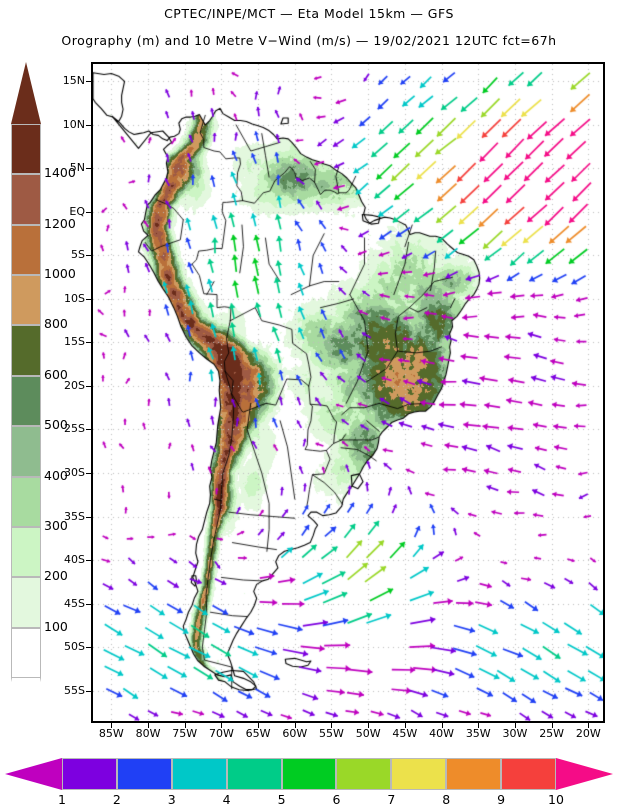 The width and height of the screenshot is (618, 807). What do you see at coordinates (405, 733) in the screenshot?
I see `longitude-label: 45W` at bounding box center [405, 733].